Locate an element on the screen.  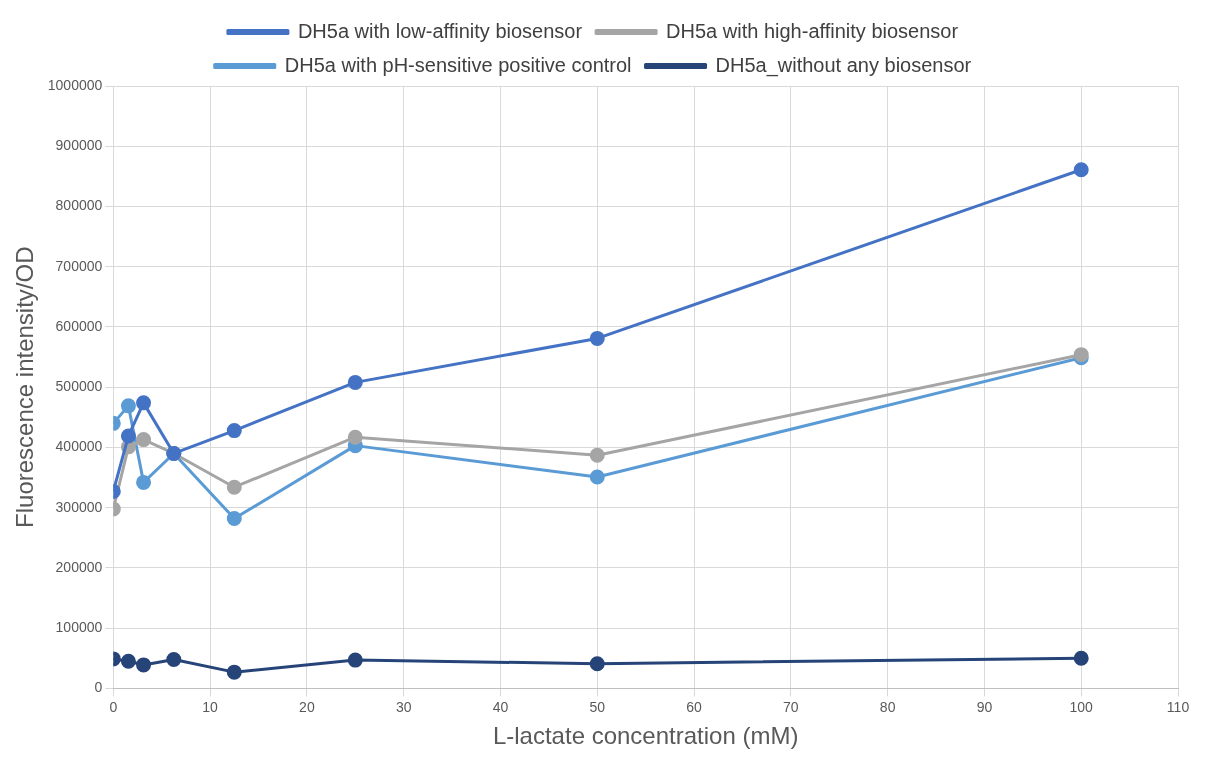
y-tick-label: 900000 is located at coordinates (79, 145).